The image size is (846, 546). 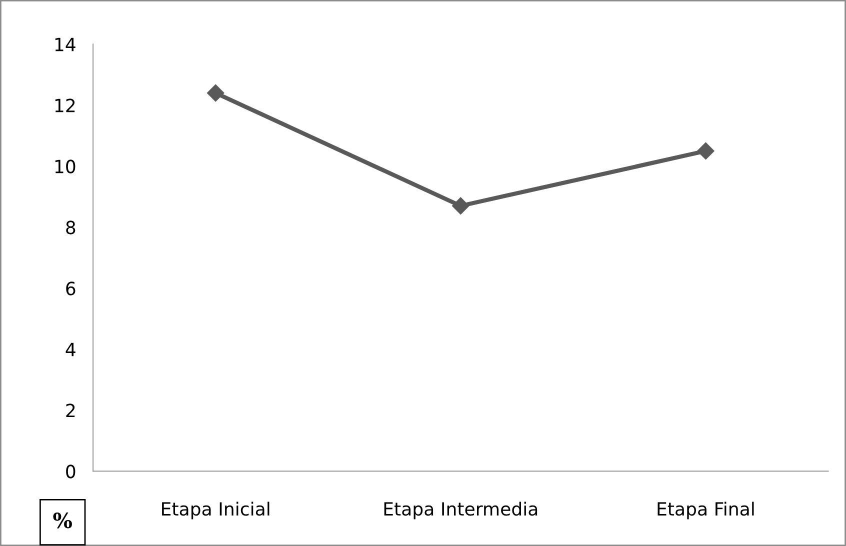 What do you see at coordinates (216, 511) in the screenshot?
I see `x-tick-label: Etapa Inicial` at bounding box center [216, 511].